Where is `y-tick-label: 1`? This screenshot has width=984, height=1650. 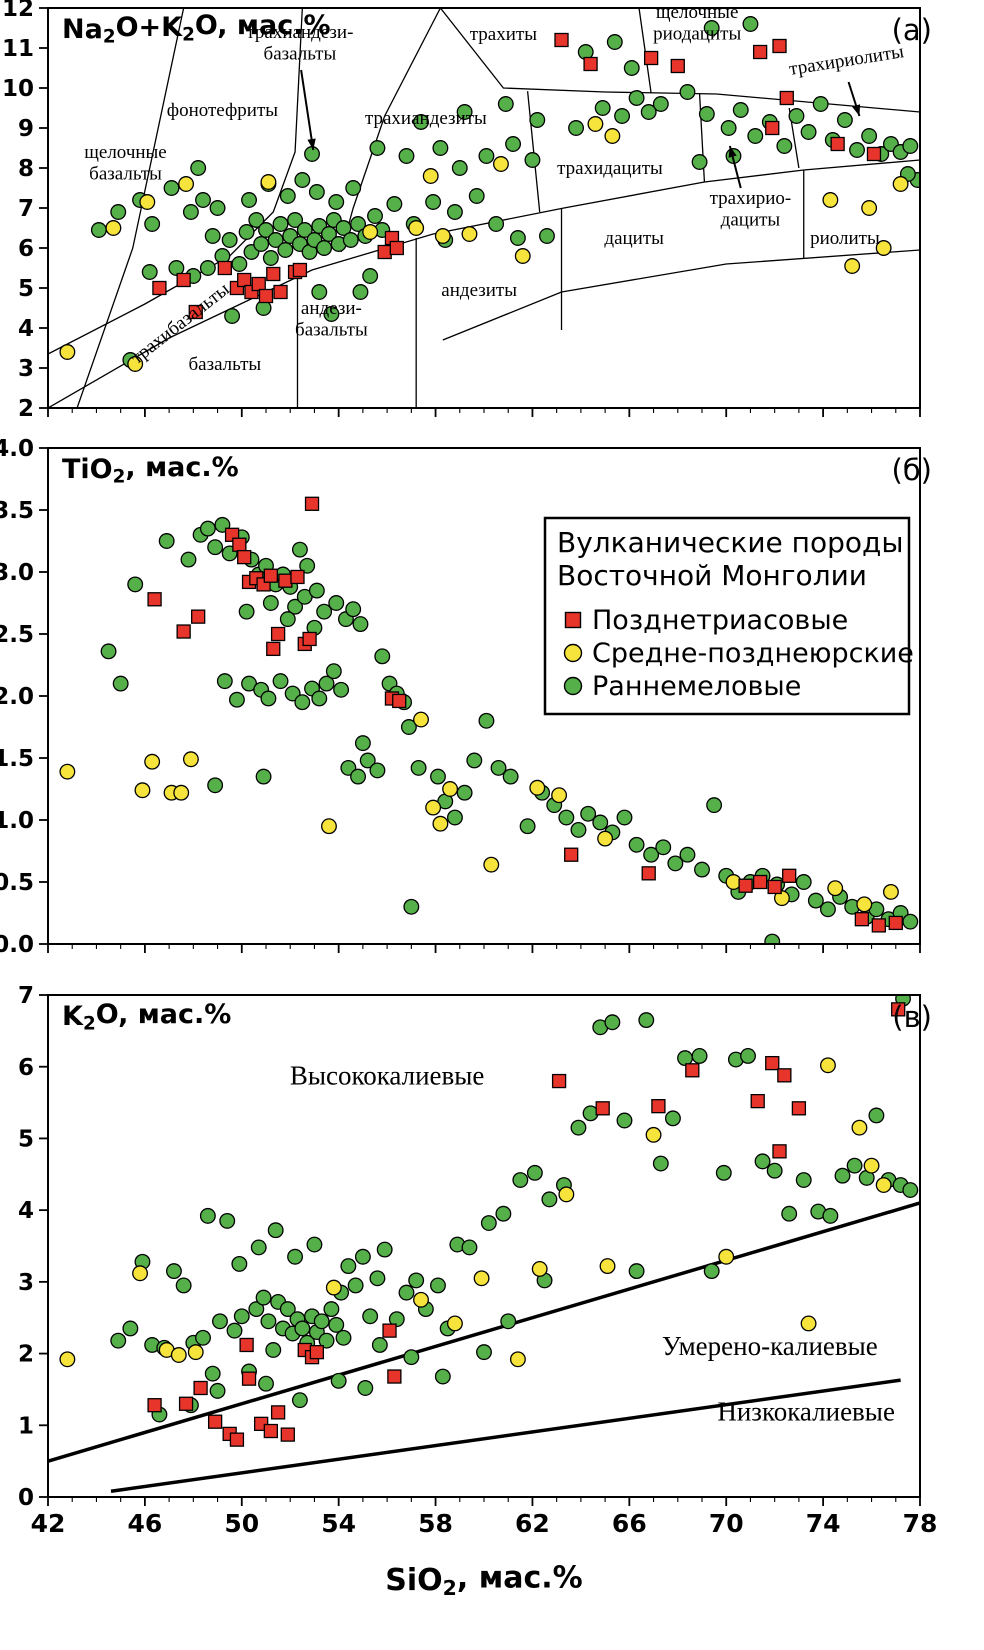
y-tick-label: 1 is located at coordinates (26, 1426).